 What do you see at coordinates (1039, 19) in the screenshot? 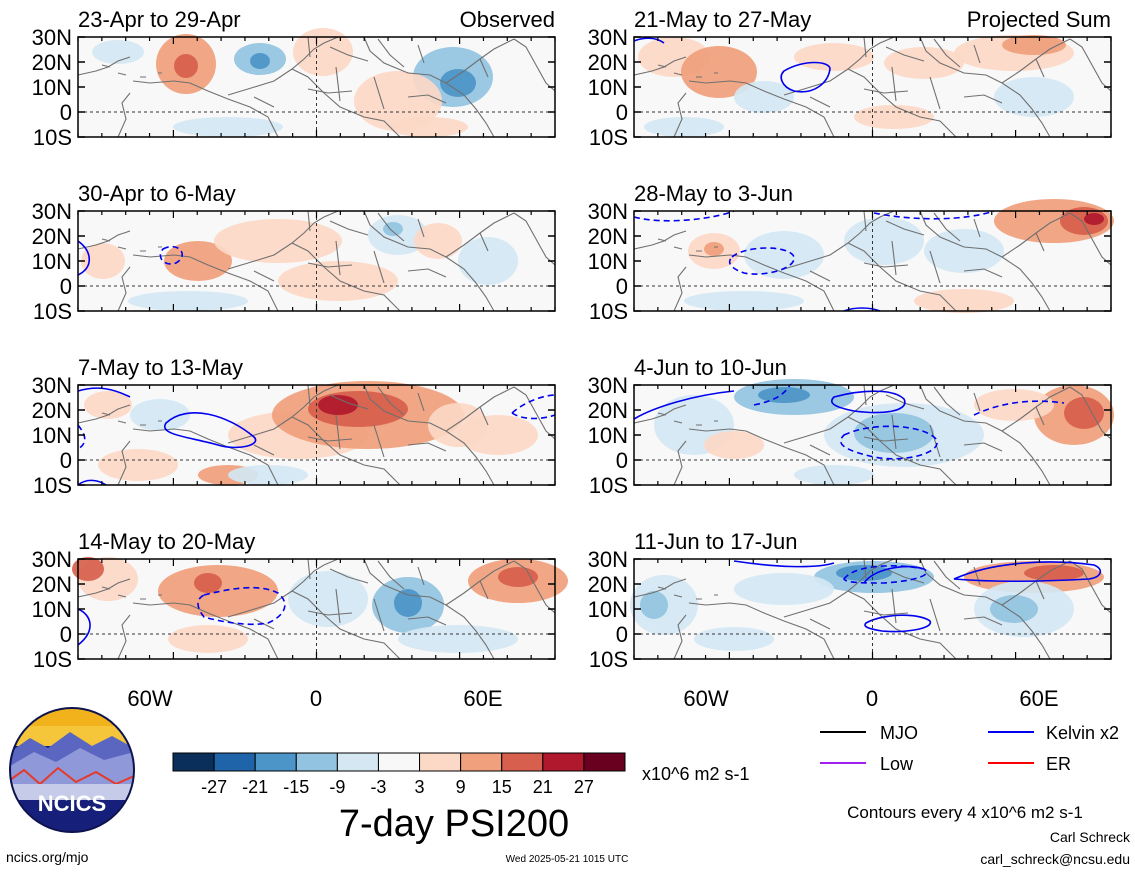
I see `panel-tag: Projected Sum` at bounding box center [1039, 19].